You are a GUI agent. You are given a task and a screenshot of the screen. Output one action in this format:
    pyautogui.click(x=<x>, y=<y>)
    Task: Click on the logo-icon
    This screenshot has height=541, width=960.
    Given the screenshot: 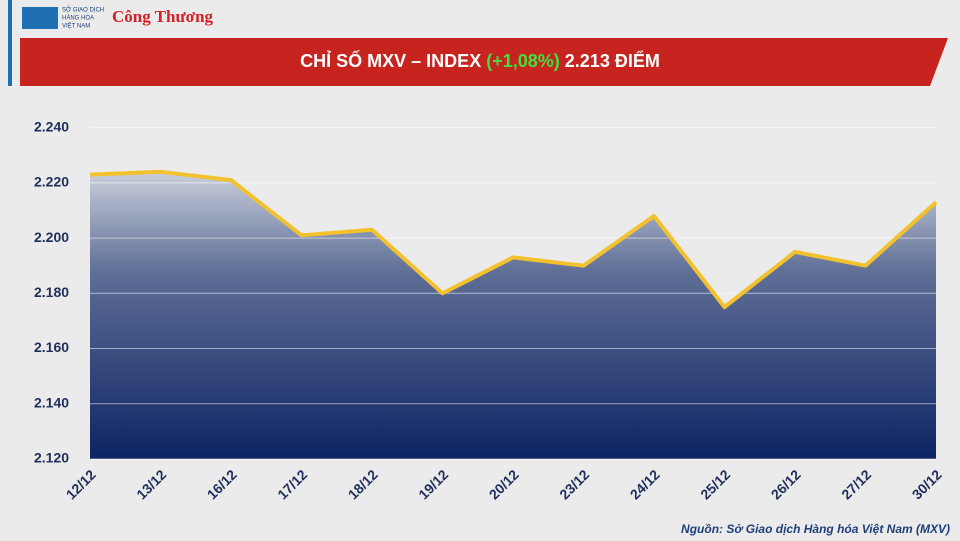 What is the action you would take?
    pyautogui.click(x=40, y=18)
    